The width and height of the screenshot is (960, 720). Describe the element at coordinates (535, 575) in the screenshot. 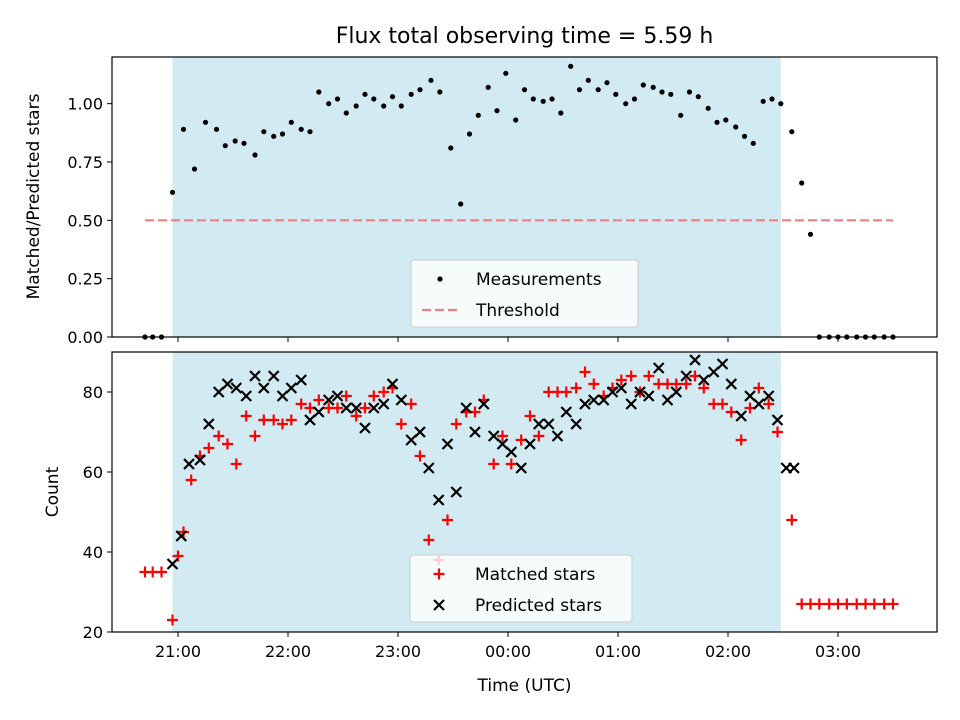

I see `legend-label: Matched stars` at that location.